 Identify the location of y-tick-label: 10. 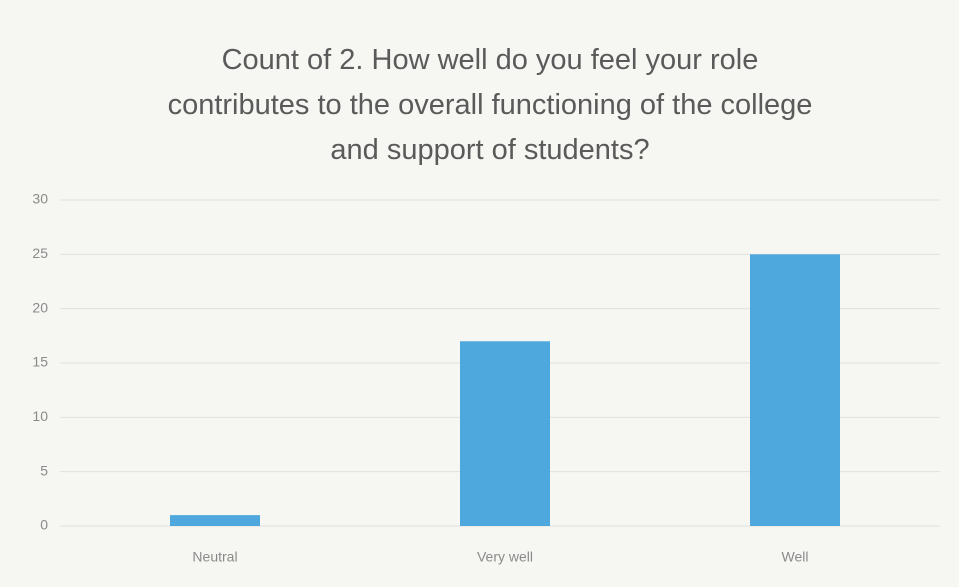
(40, 416).